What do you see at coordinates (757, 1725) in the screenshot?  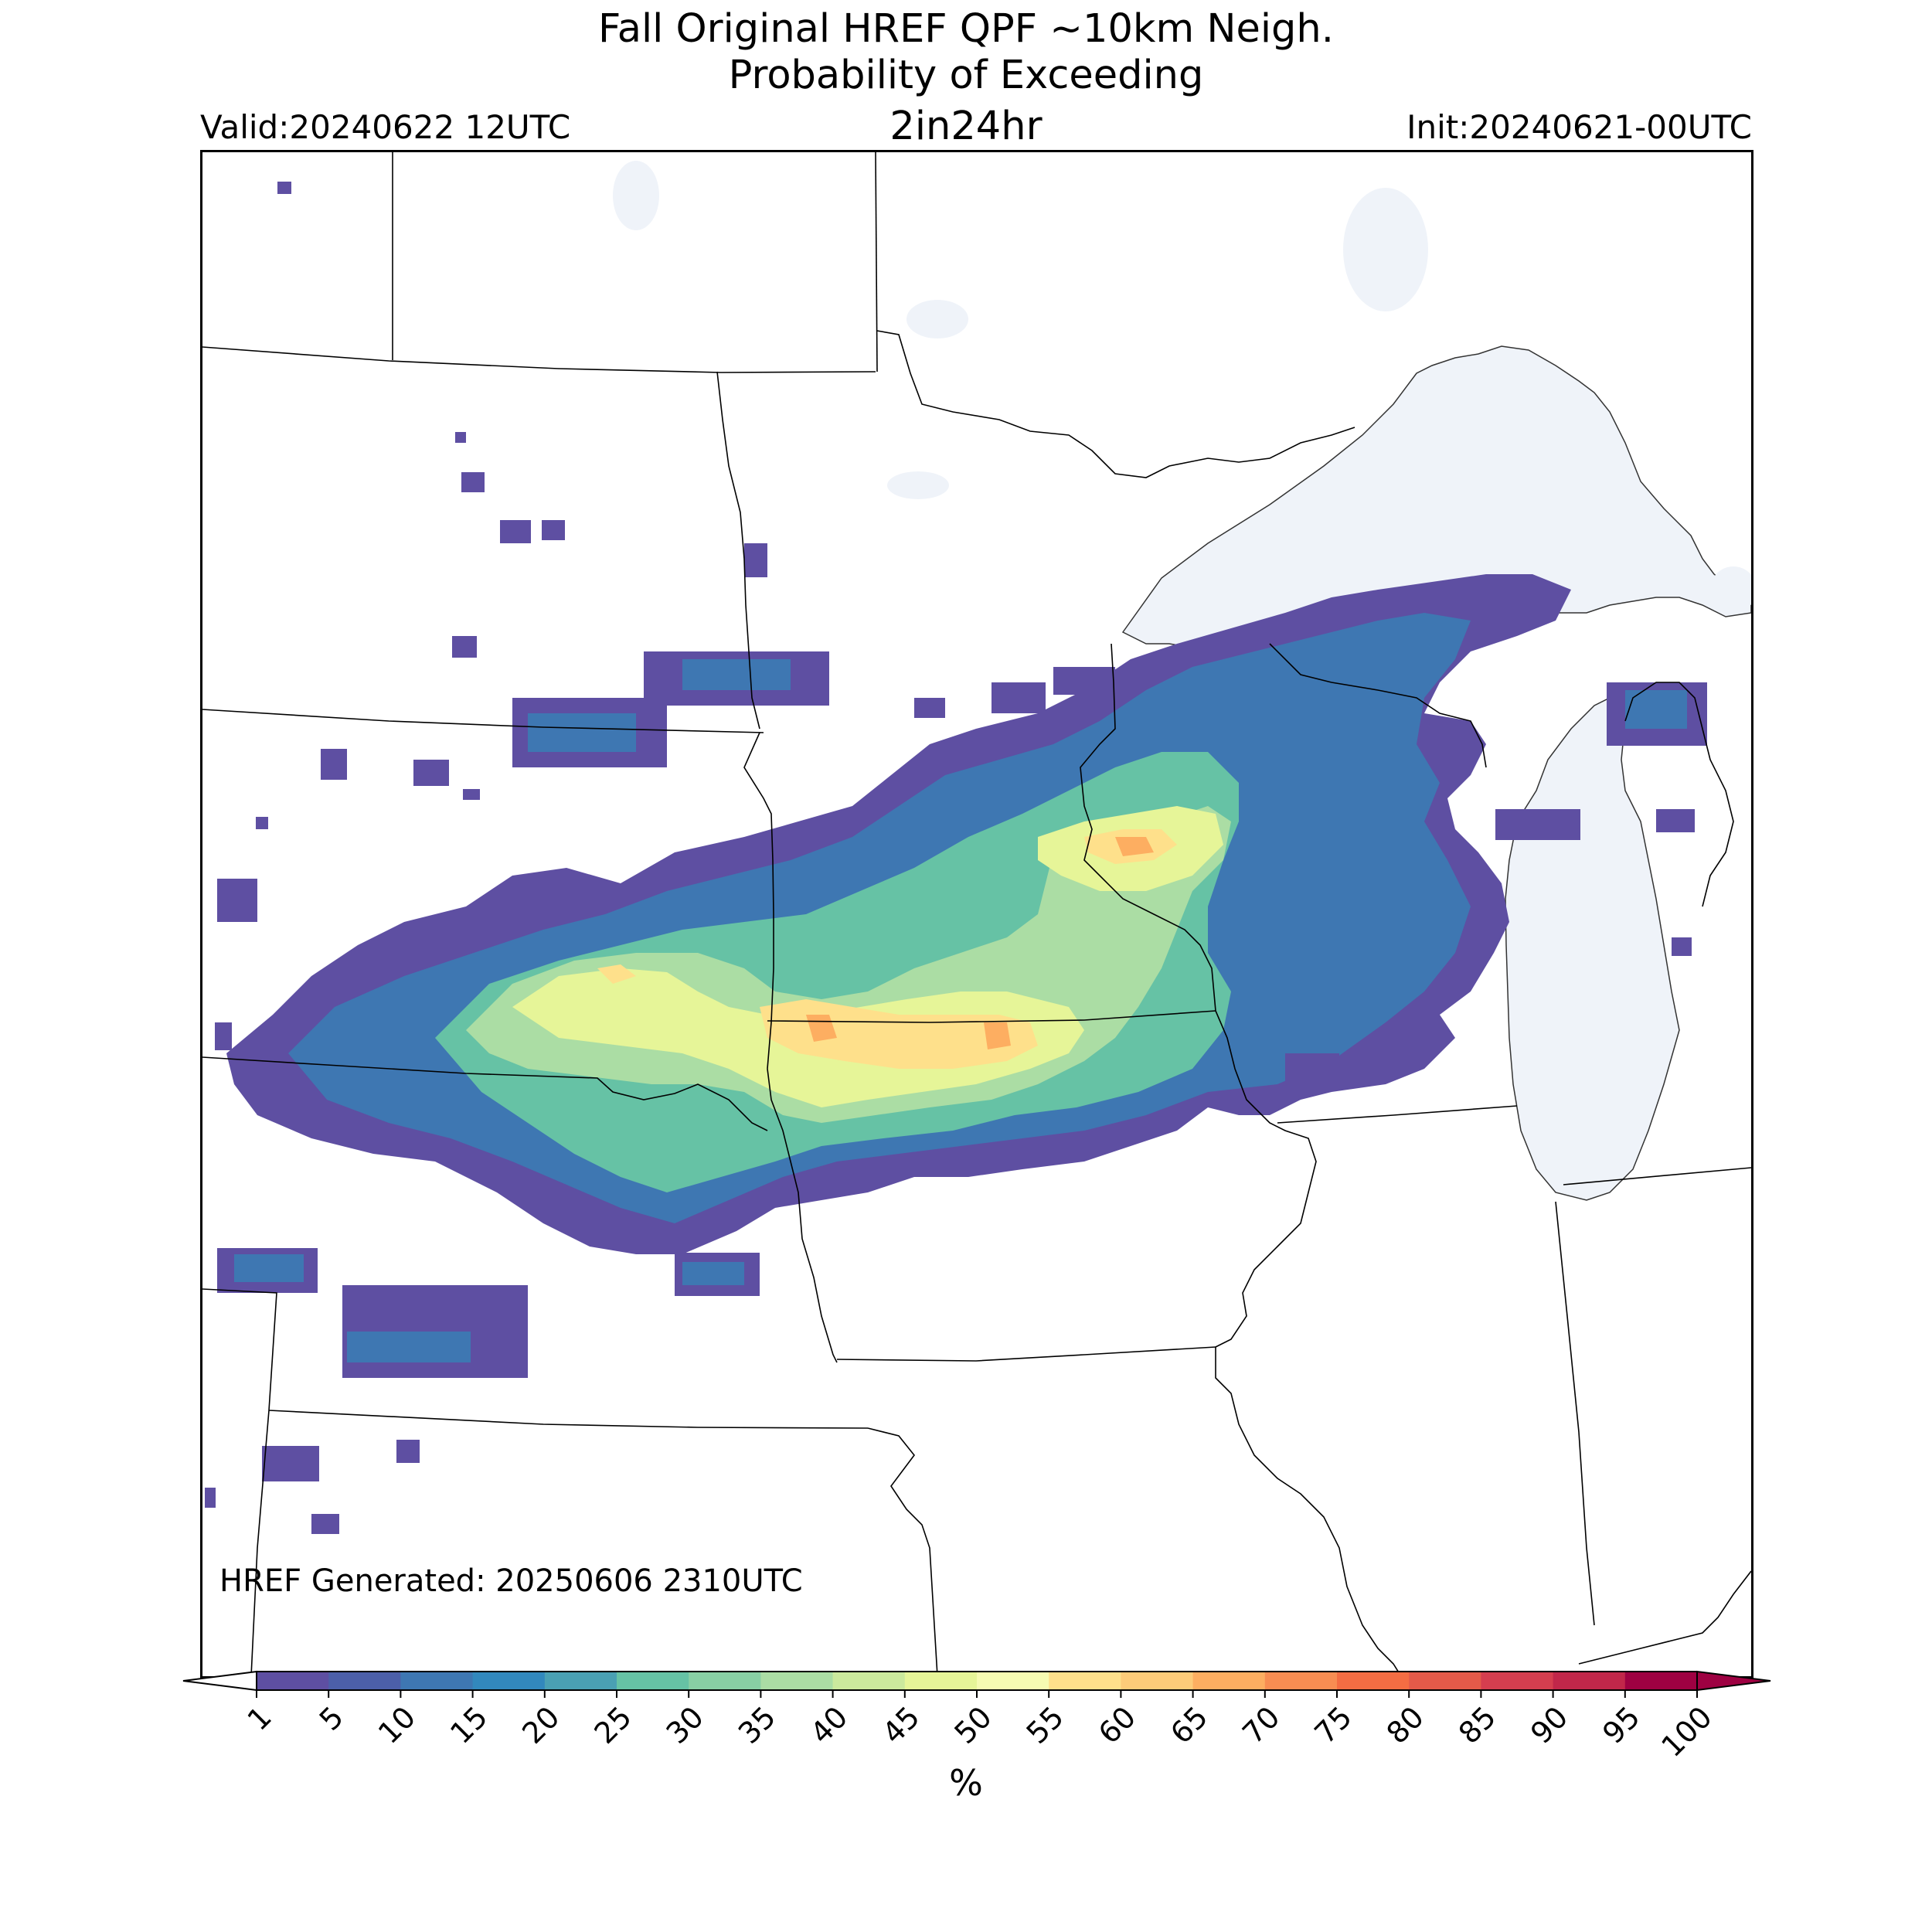 I see `colorbar-tick-label: 35` at bounding box center [757, 1725].